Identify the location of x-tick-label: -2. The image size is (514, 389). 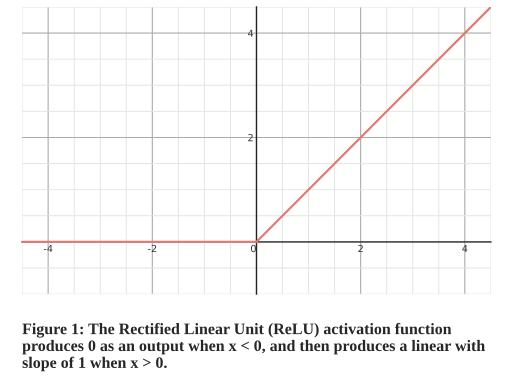
(152, 248).